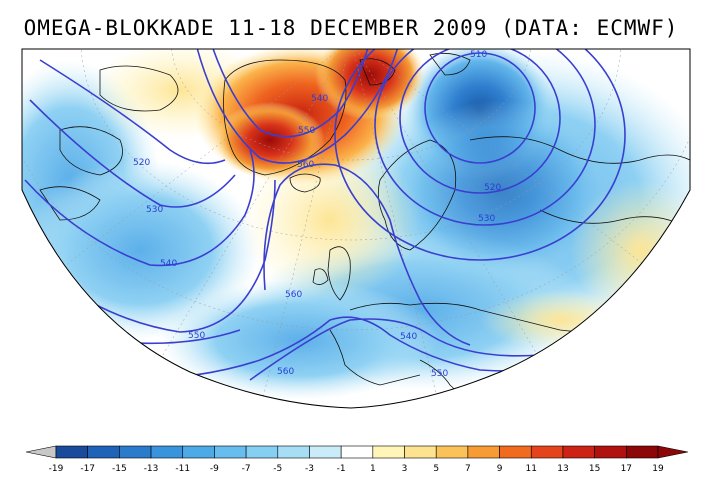 Image resolution: width=702 pixels, height=493 pixels. Describe the element at coordinates (356, 469) in the screenshot. I see `colorbar-labels: -19 -17 -15 -13 -11 -9 -7 -5 -3 -1 1 3 5 7 9 11 13 15 17 19` at that location.